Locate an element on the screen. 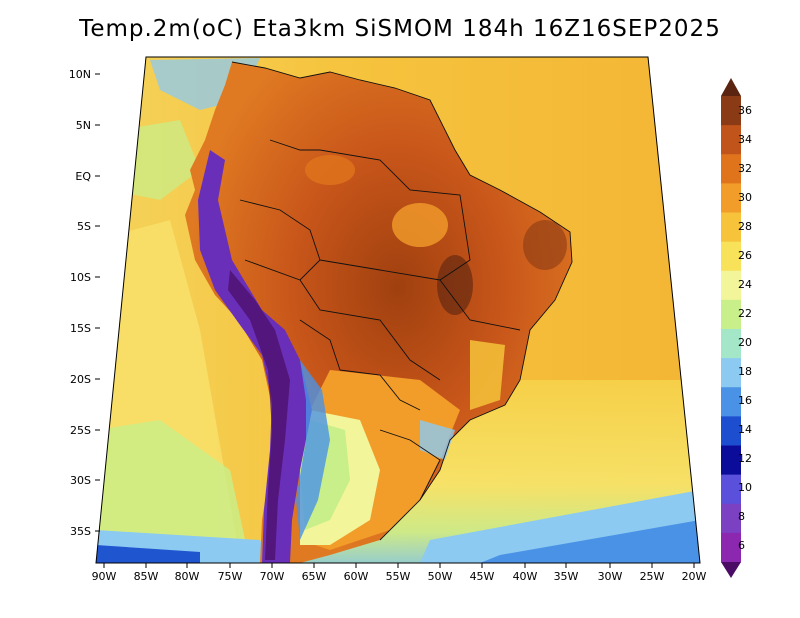 This screenshot has width=800, height=618. colorbar-label: 32 is located at coordinates (745, 168).